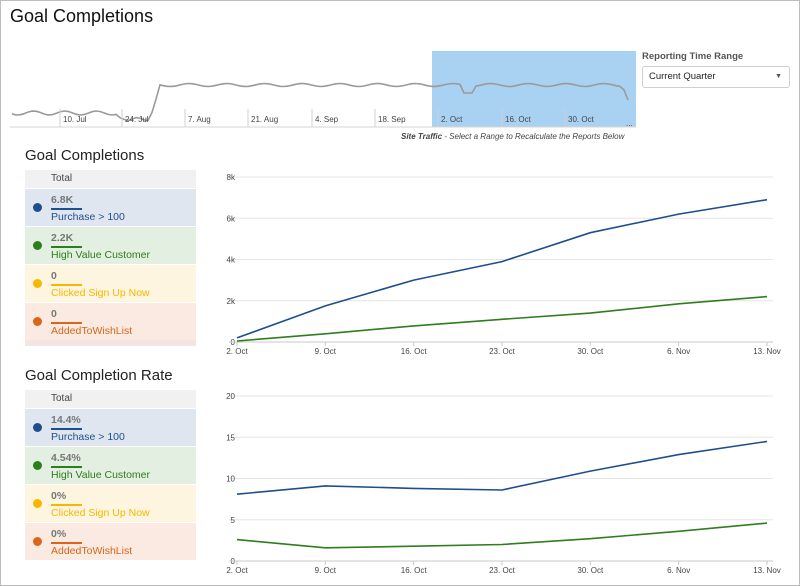 The width and height of the screenshot is (800, 586). What do you see at coordinates (110, 343) in the screenshot?
I see `legend-footer` at bounding box center [110, 343].